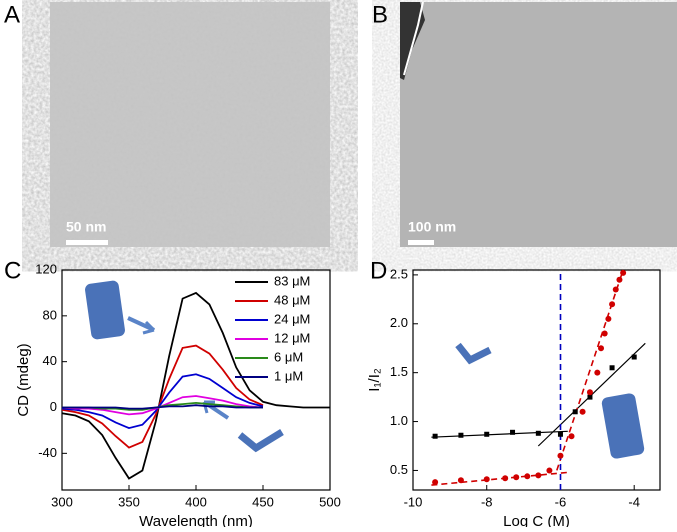 This screenshot has width=677, height=532. Describe the element at coordinates (263, 501) in the screenshot. I see `x-tick-label: 450` at that location.